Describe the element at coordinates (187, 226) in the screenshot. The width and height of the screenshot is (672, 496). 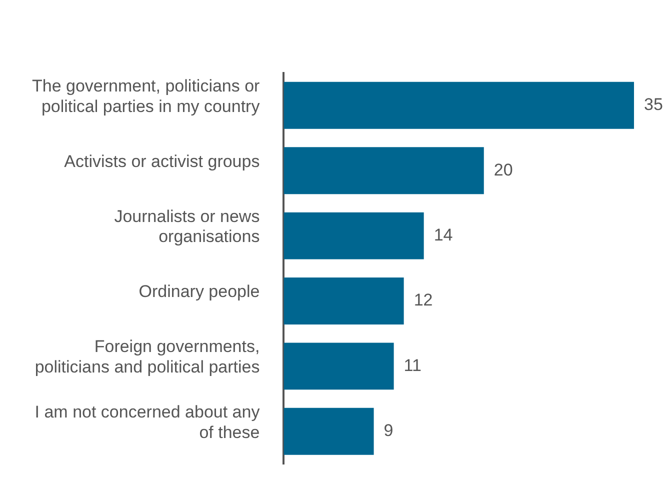
I see `y-tick-label: Journalists or news organisations` at that location.